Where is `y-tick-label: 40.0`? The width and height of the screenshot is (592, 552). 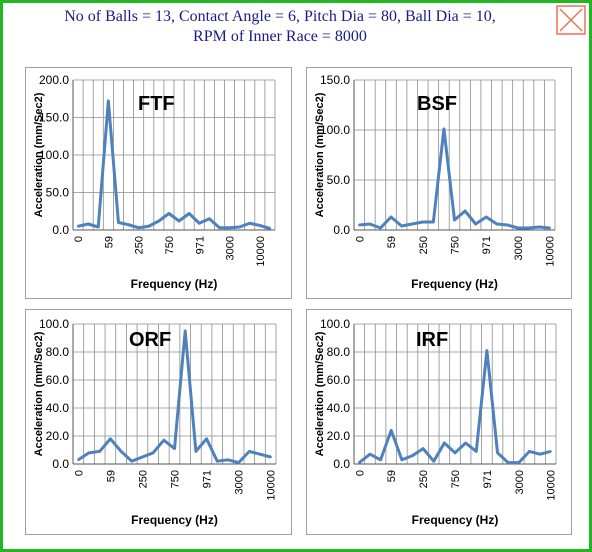 y-tick-label: 40.0 is located at coordinates (339, 408).